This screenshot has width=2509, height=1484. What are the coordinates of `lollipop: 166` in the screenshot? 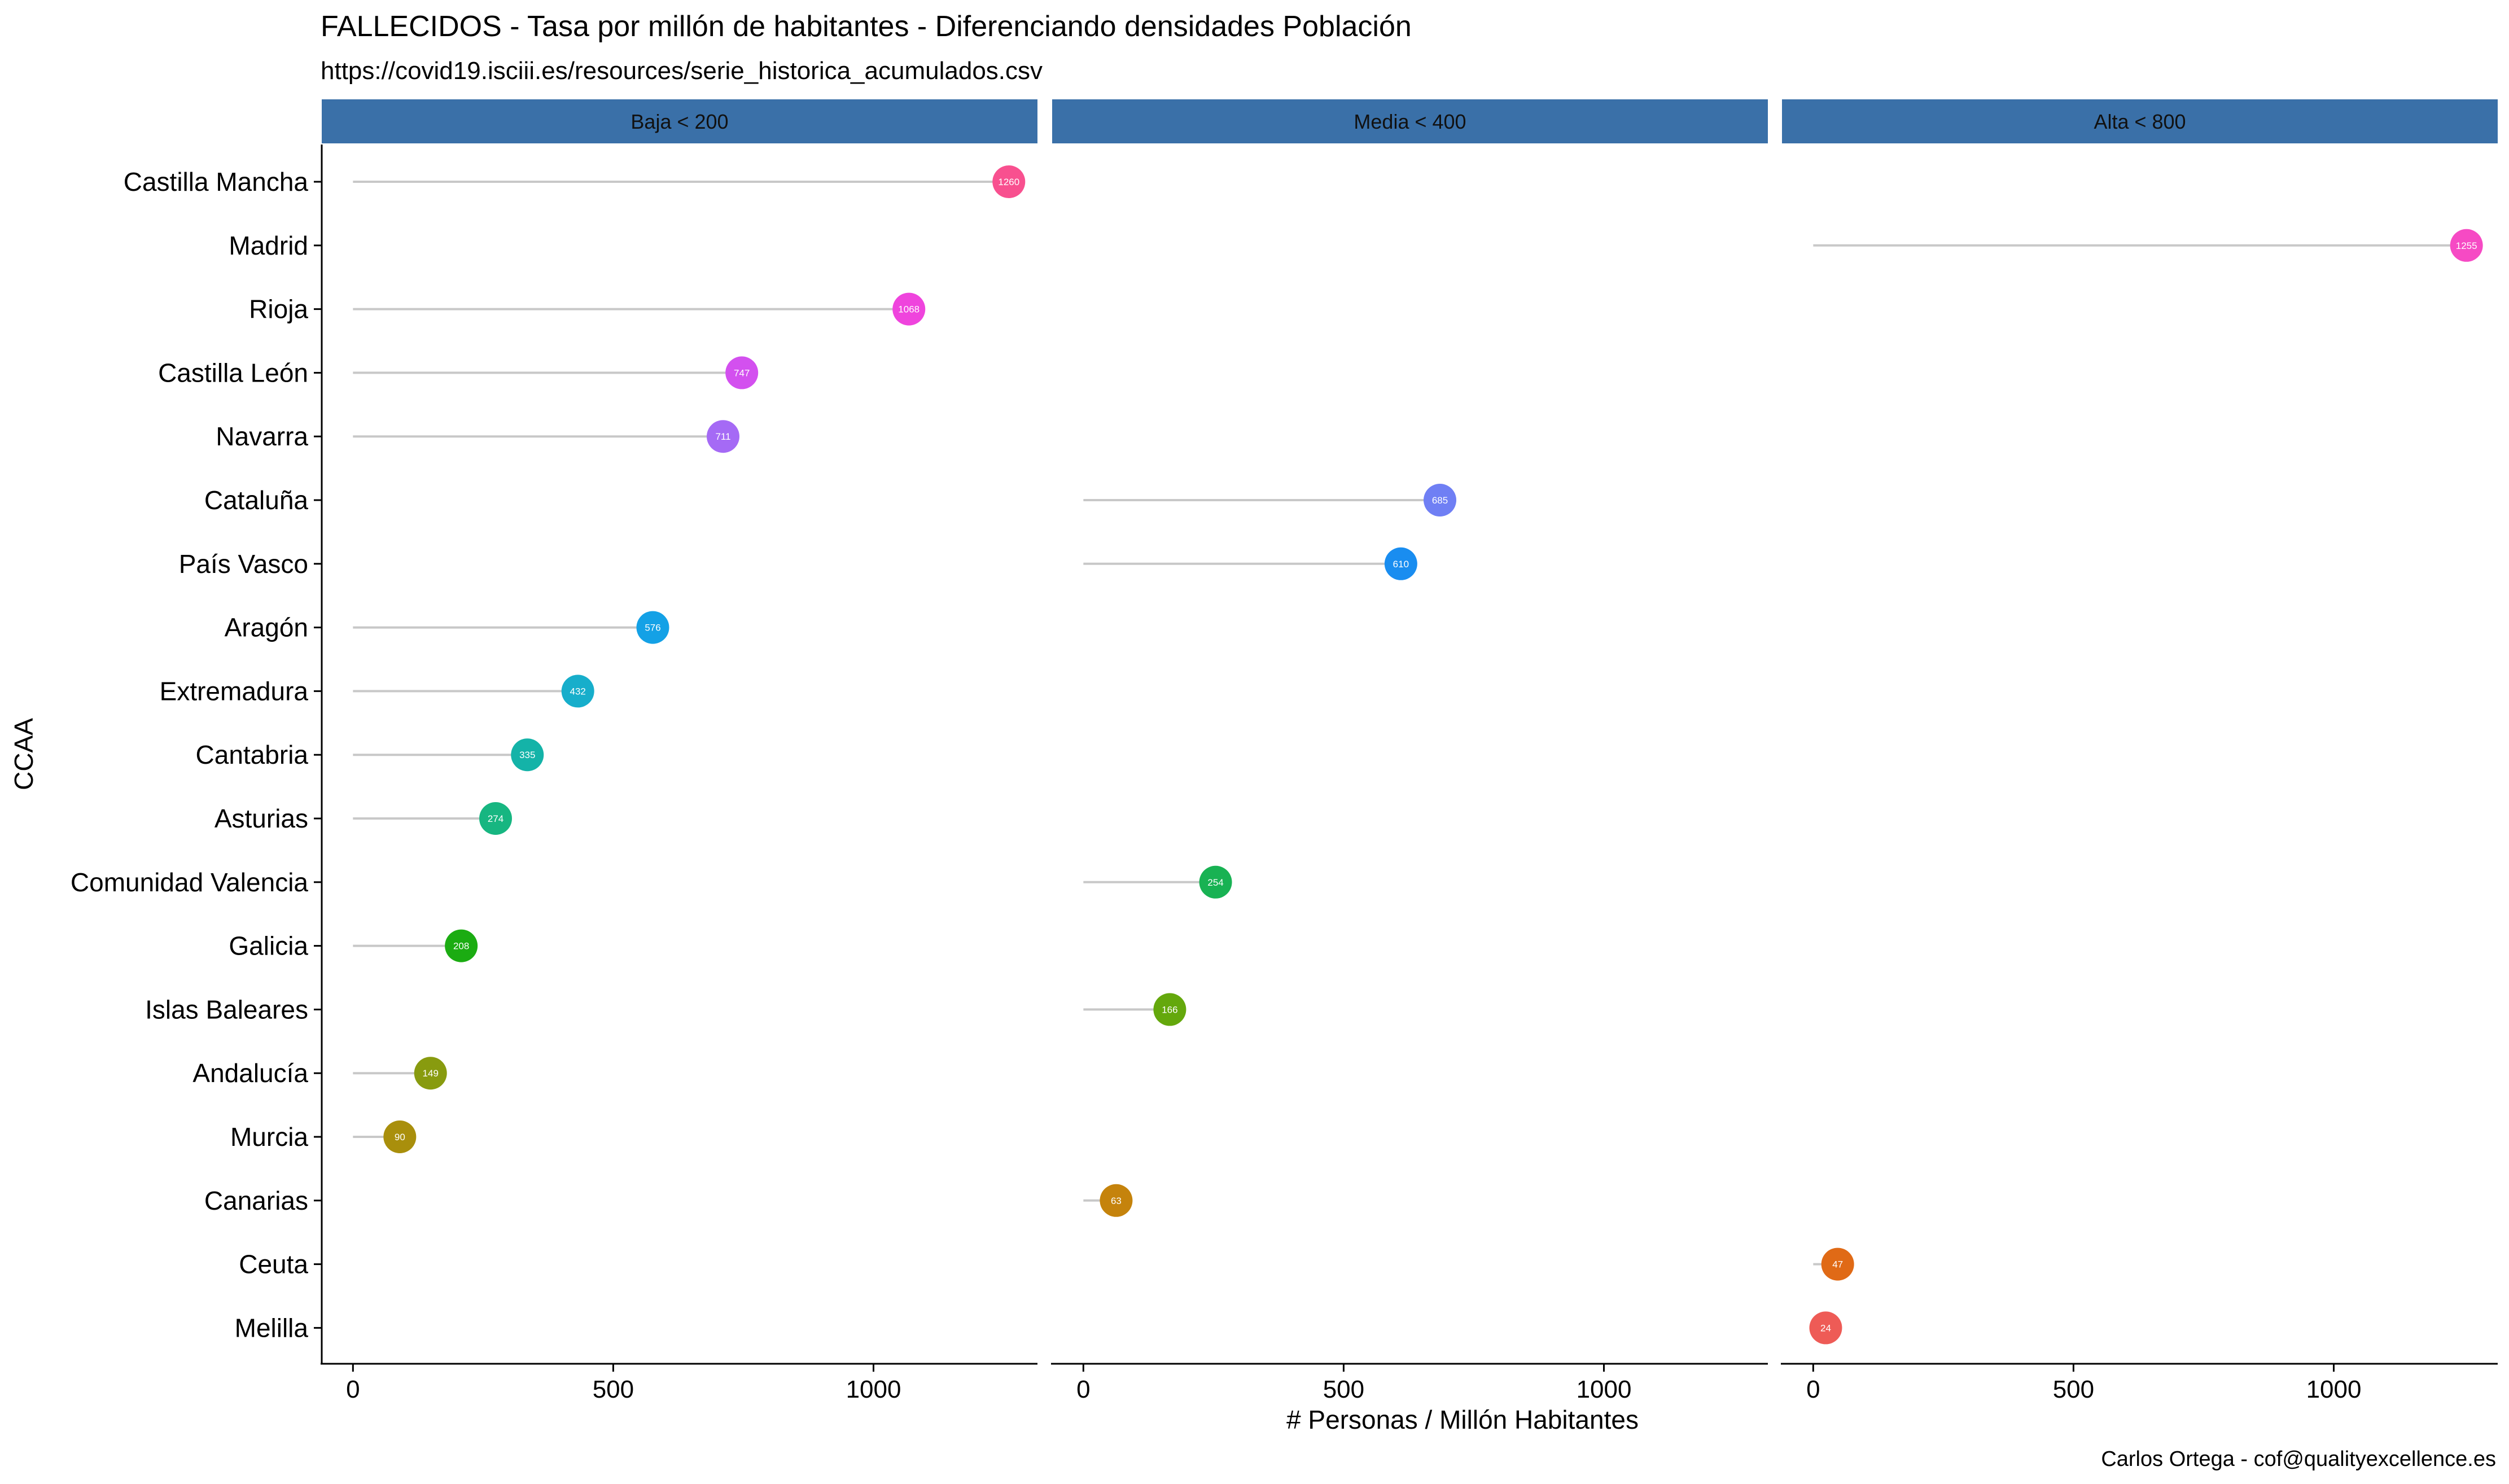 It's located at (1134, 1009).